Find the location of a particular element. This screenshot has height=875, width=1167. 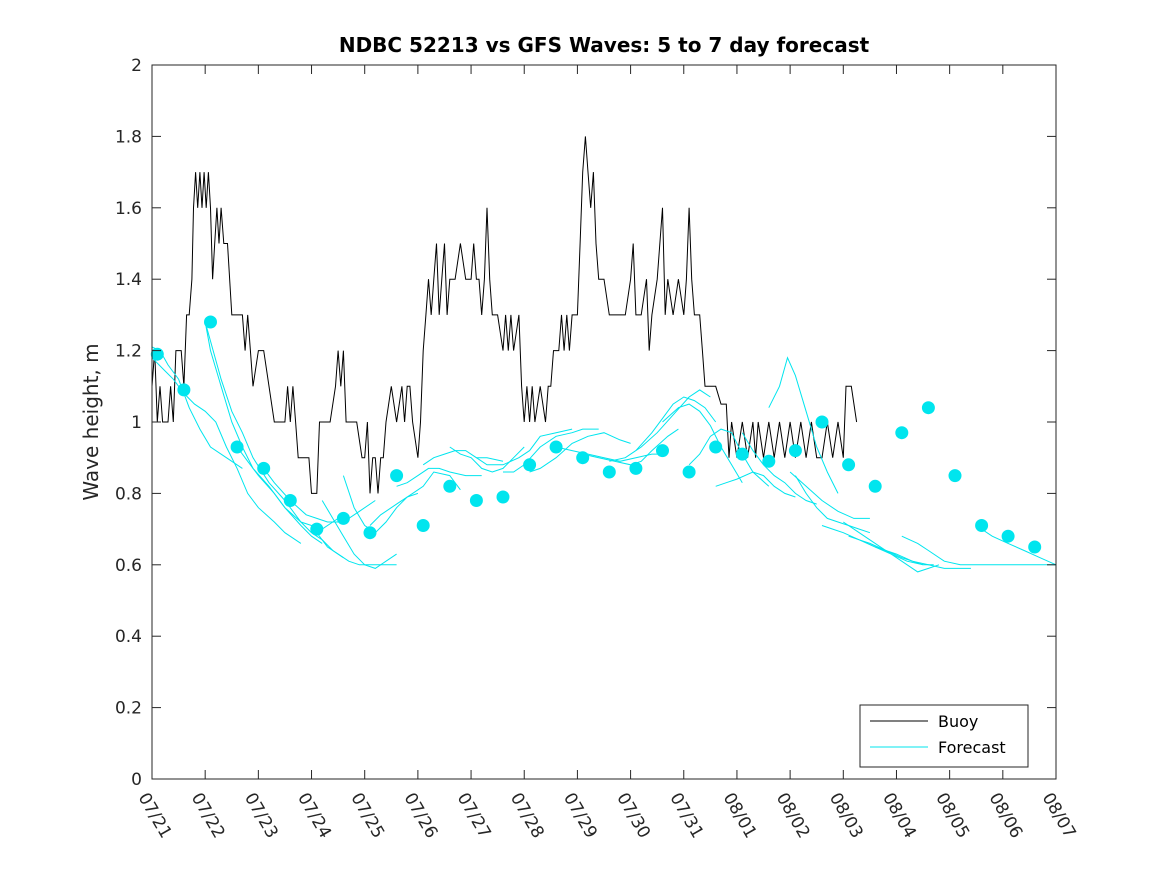

x-tick-label: 08/07 is located at coordinates (1059, 816).